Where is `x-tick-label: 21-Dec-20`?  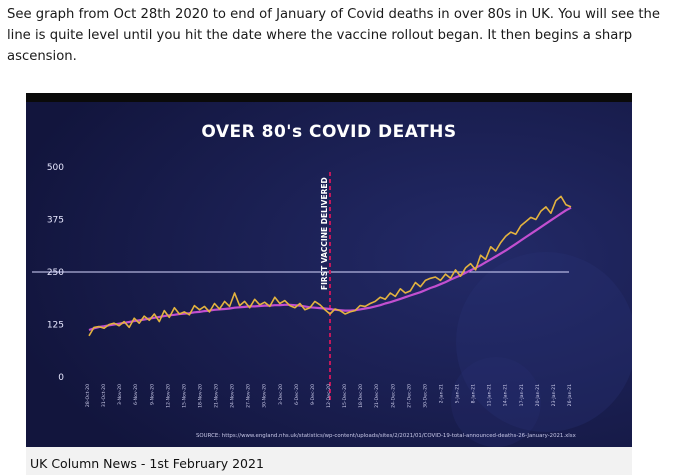 x-tick-label: 21-Dec-20 is located at coordinates (377, 396).